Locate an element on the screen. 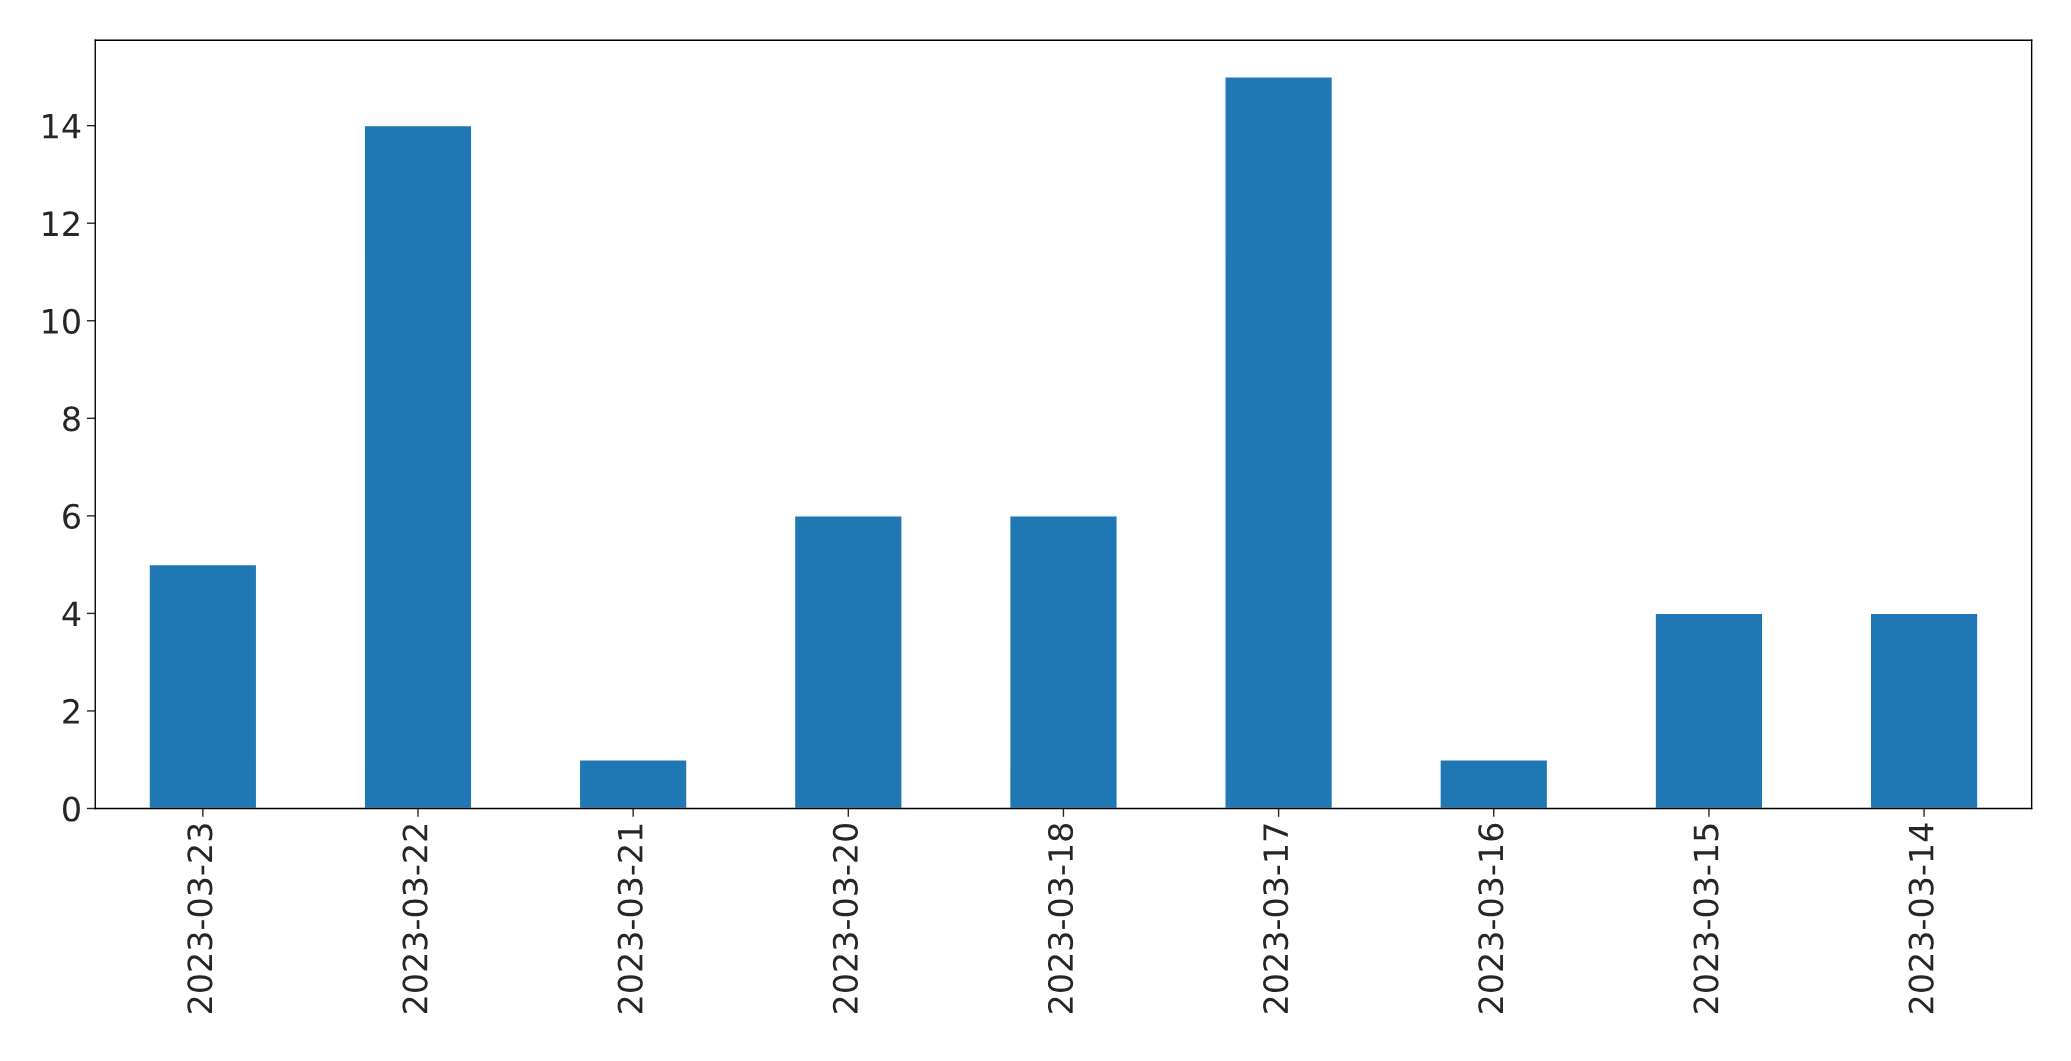 The width and height of the screenshot is (2071, 1061). x-tick-label: 2023-03-23 is located at coordinates (200, 918).